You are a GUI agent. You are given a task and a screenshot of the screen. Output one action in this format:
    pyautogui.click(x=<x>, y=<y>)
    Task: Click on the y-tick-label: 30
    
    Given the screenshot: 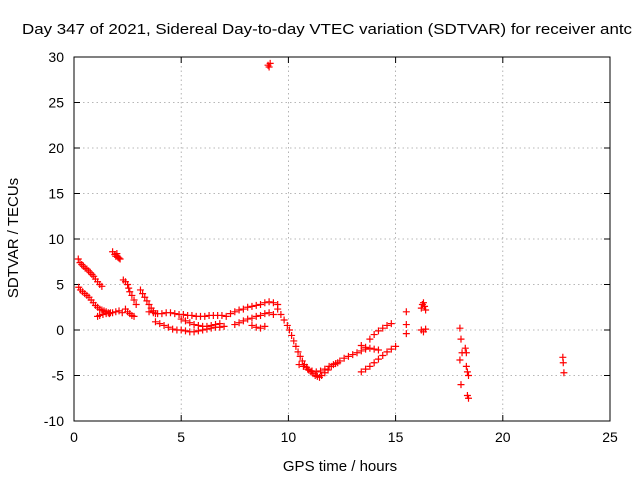 What is the action you would take?
    pyautogui.click(x=56, y=57)
    